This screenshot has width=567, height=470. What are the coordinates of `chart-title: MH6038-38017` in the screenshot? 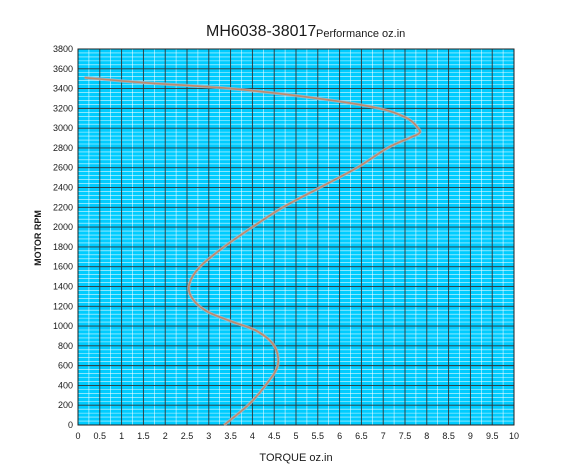 It's located at (261, 31).